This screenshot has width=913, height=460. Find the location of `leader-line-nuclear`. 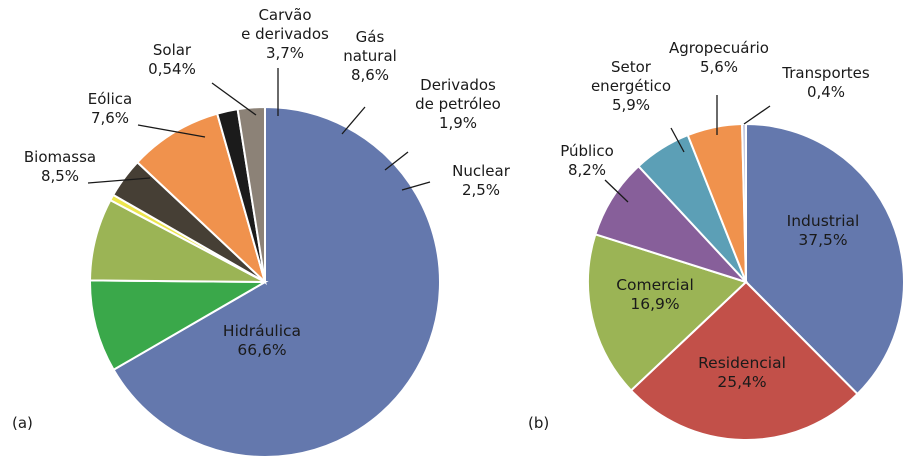

leader-line-nuclear is located at coordinates (416, 186).